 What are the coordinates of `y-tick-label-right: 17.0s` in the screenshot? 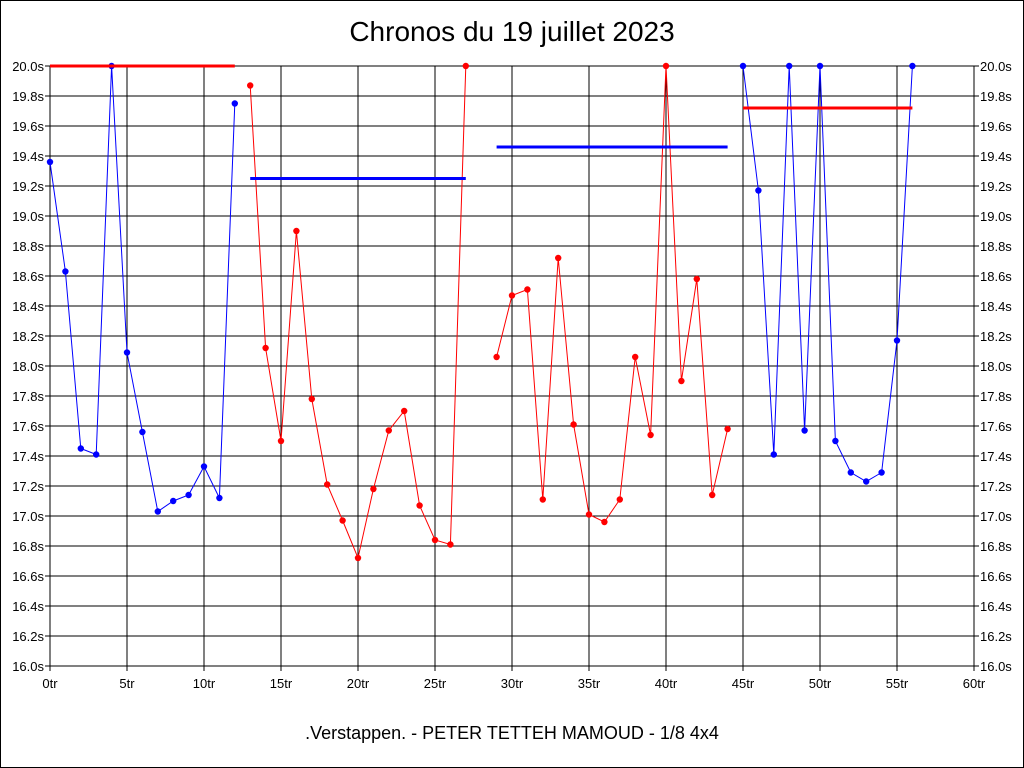 It's located at (996, 516).